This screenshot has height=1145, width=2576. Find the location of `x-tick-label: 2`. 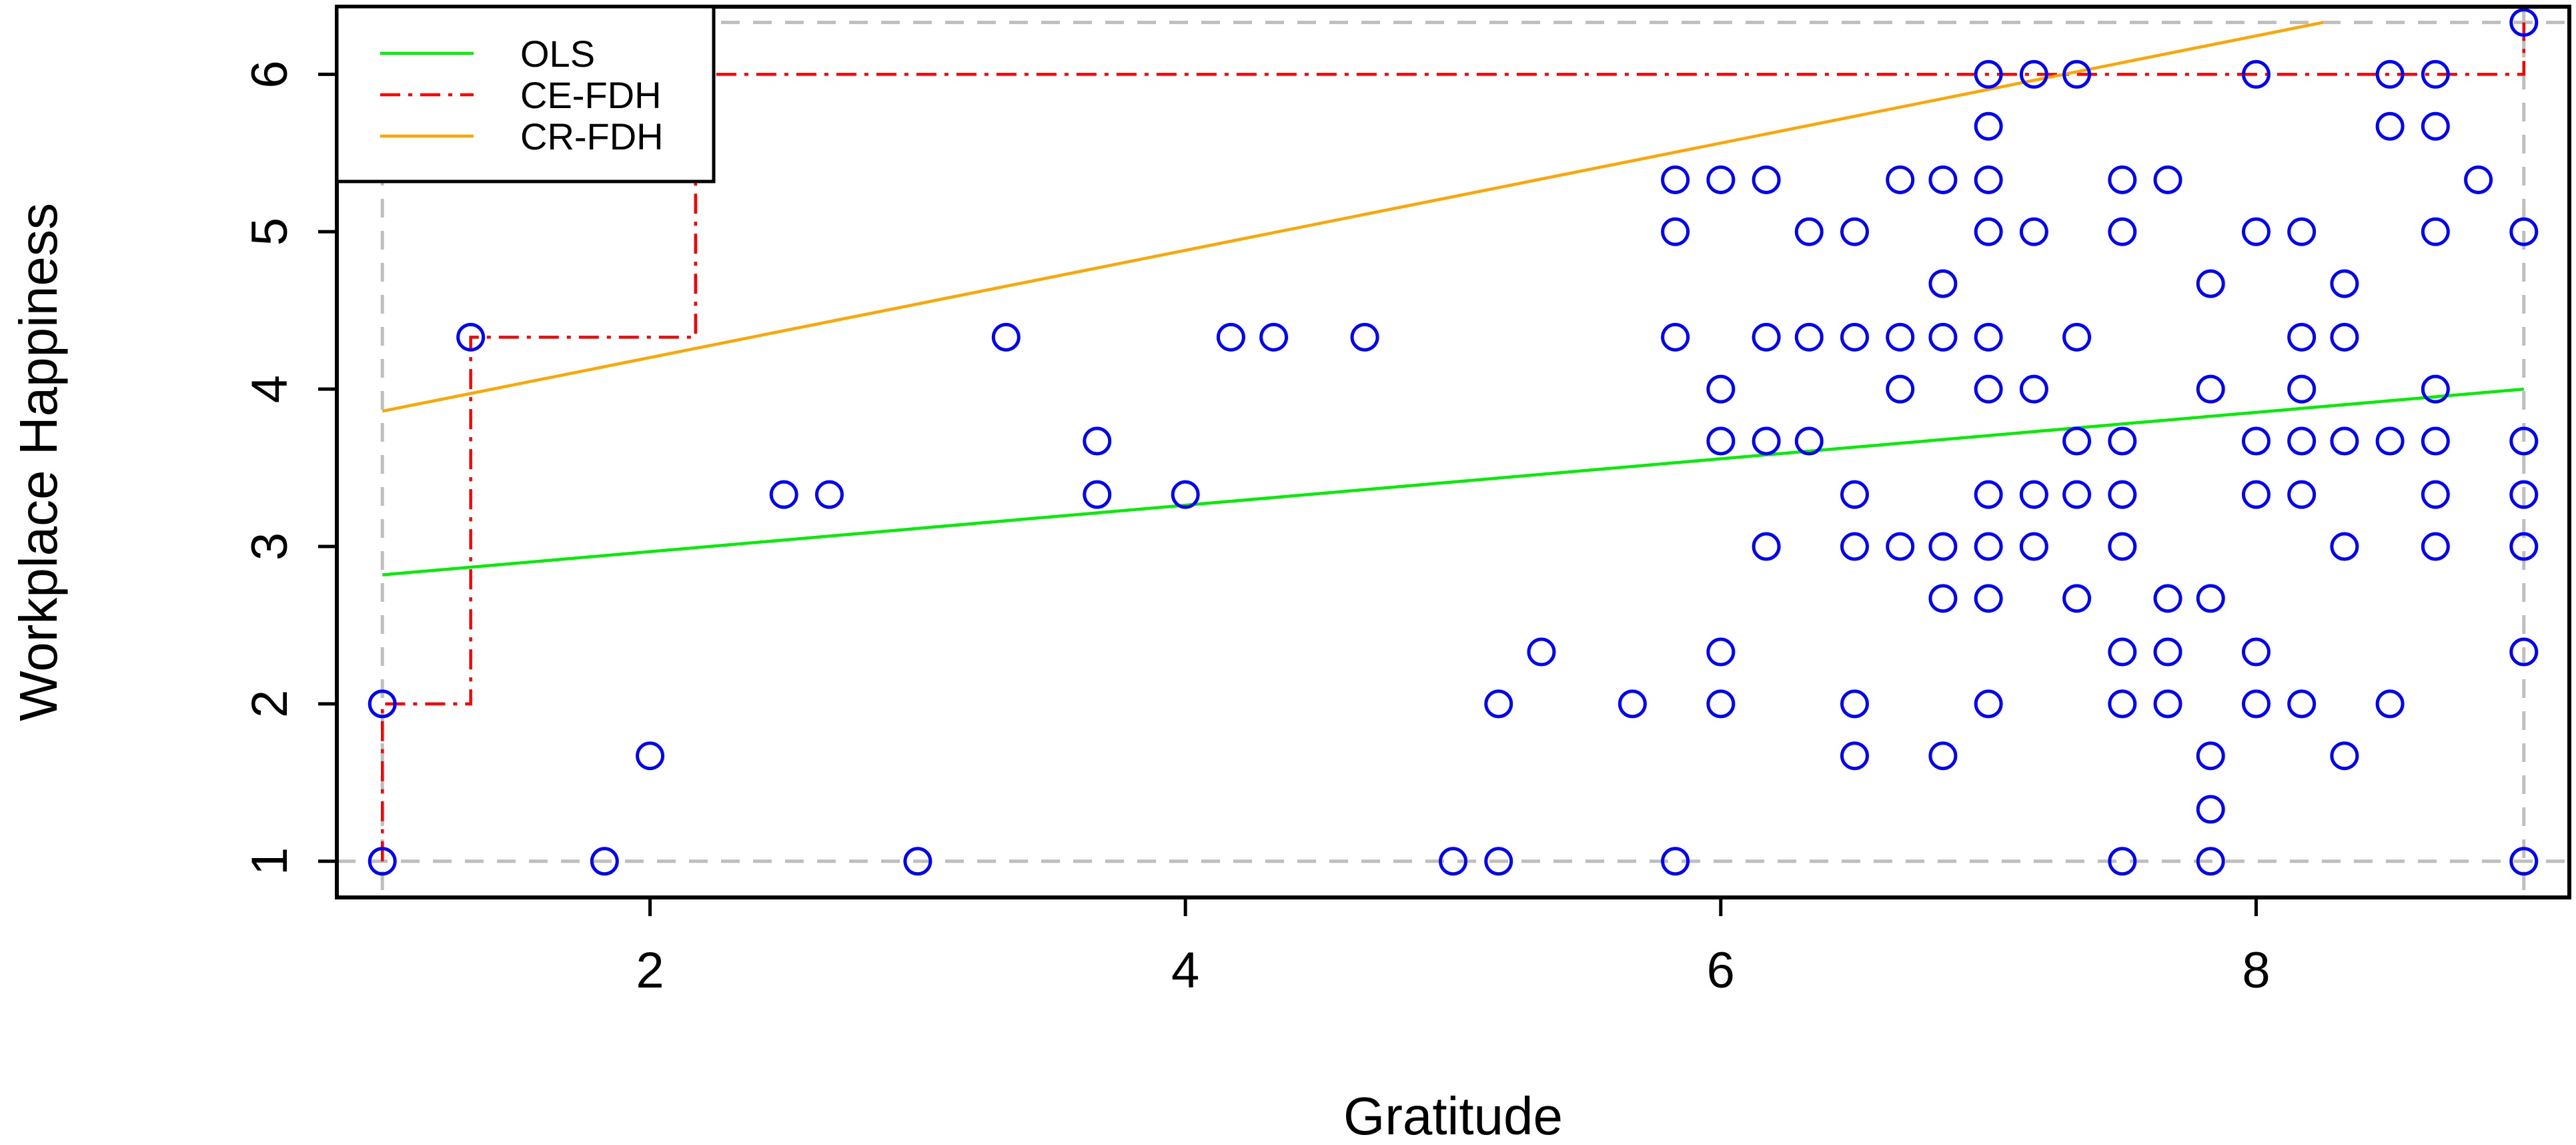

x-tick-label: 2 is located at coordinates (650, 970).